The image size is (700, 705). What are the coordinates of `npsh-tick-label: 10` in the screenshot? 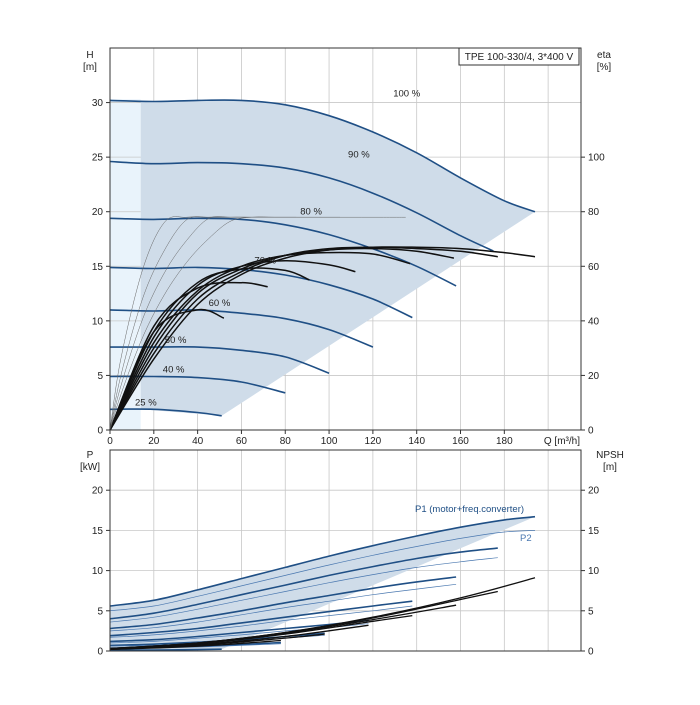 It's located at (594, 571).